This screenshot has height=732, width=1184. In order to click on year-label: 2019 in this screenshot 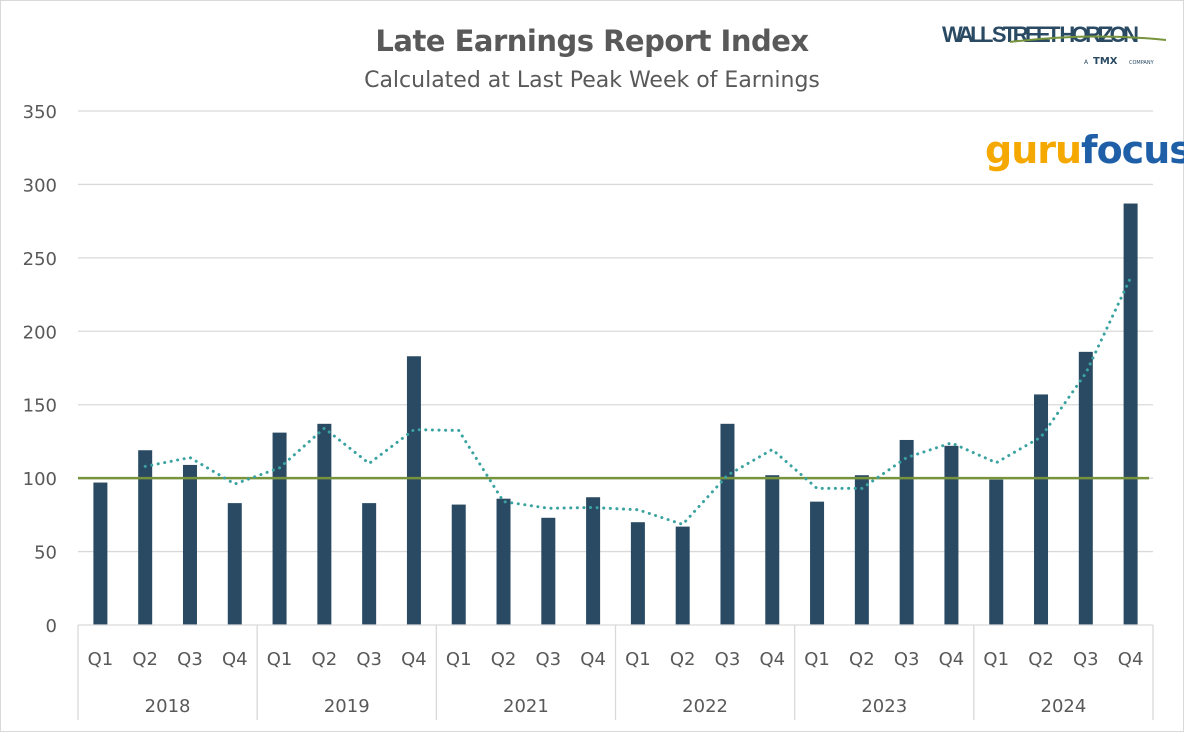, I will do `click(347, 706)`.